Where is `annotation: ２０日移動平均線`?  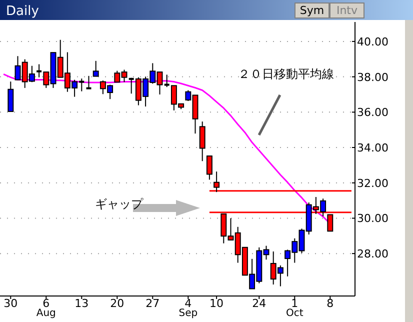 annotation: ２０日移動平均線 is located at coordinates (286, 74).